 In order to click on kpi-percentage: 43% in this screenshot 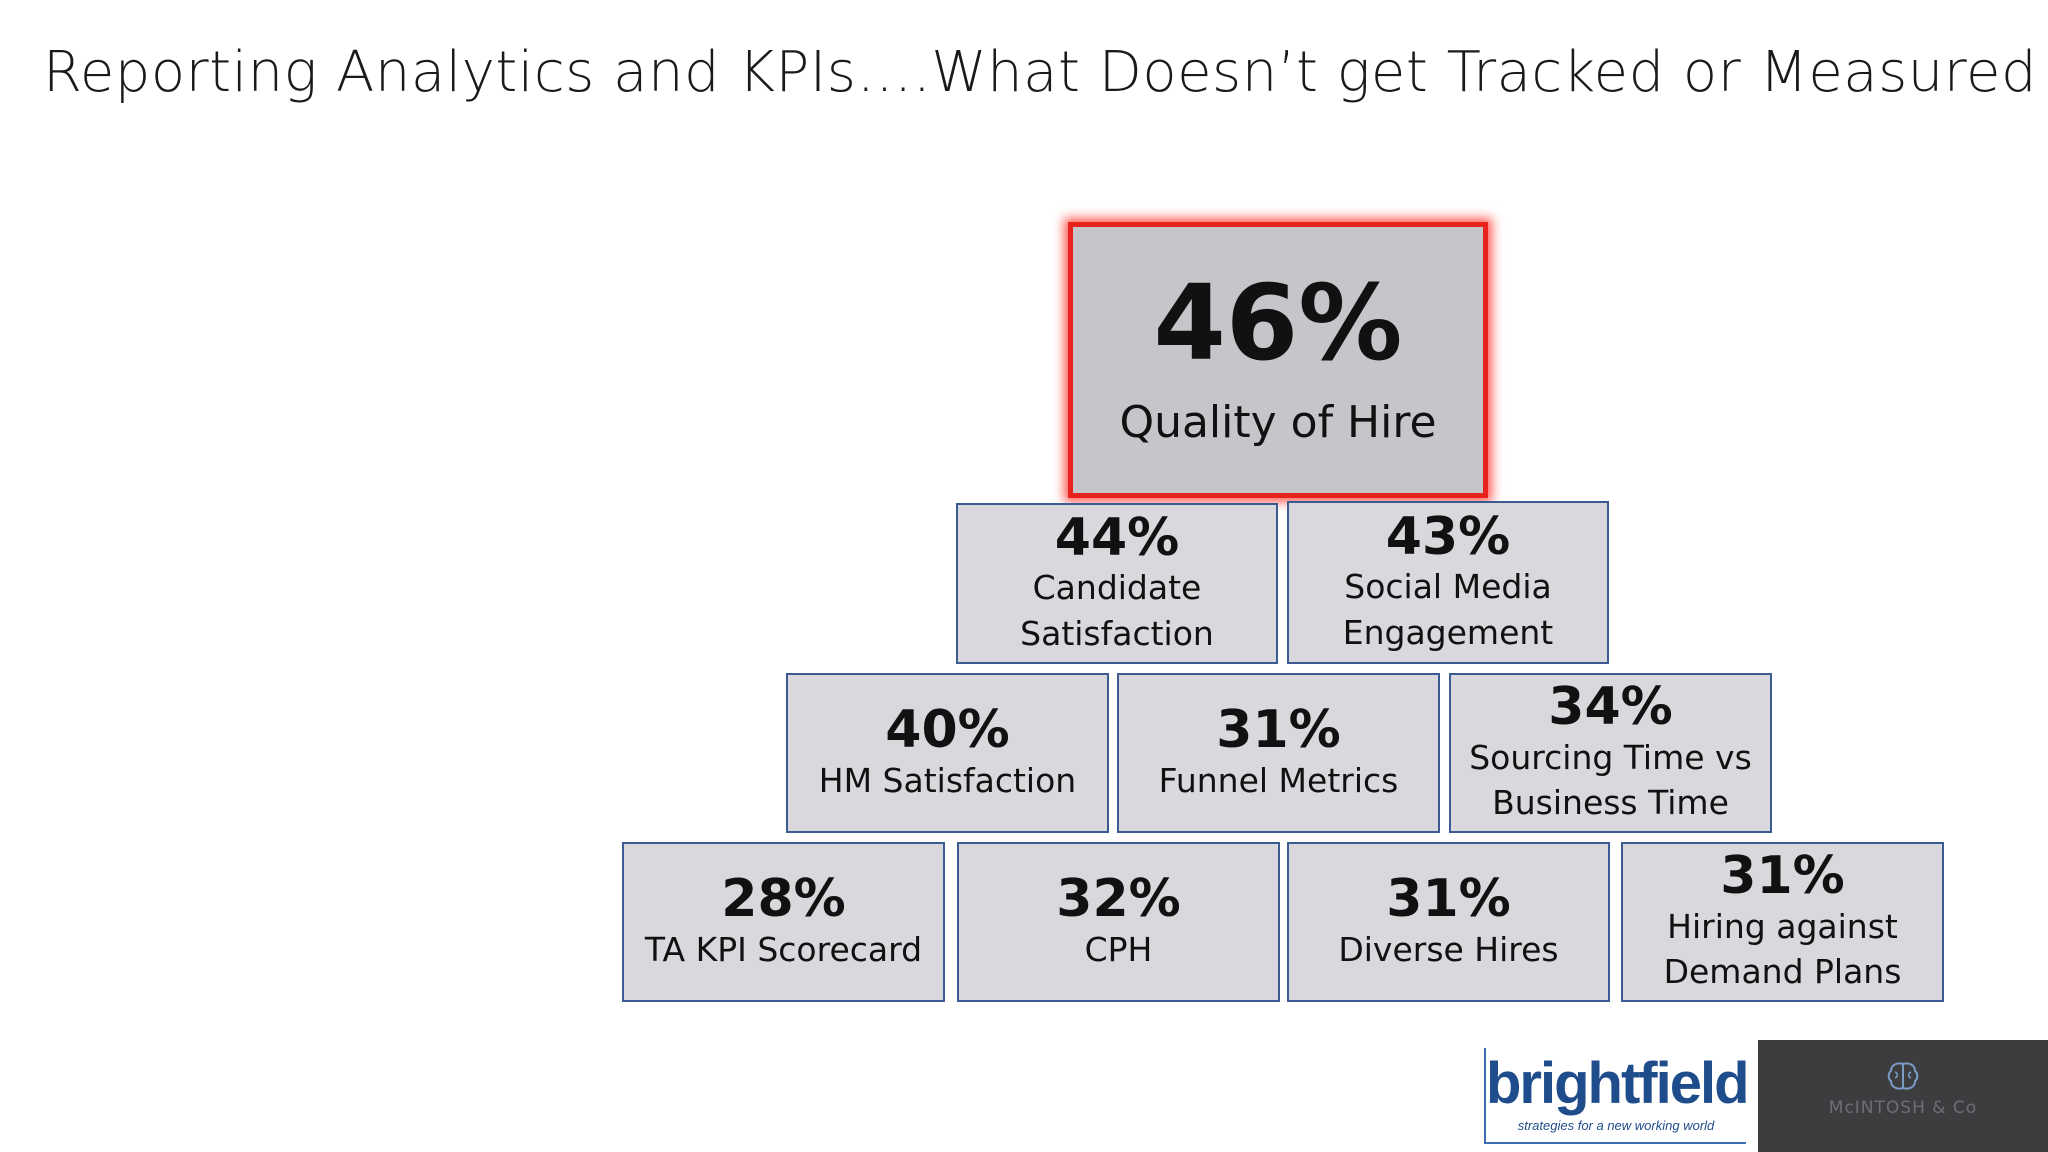, I will do `click(1448, 536)`.